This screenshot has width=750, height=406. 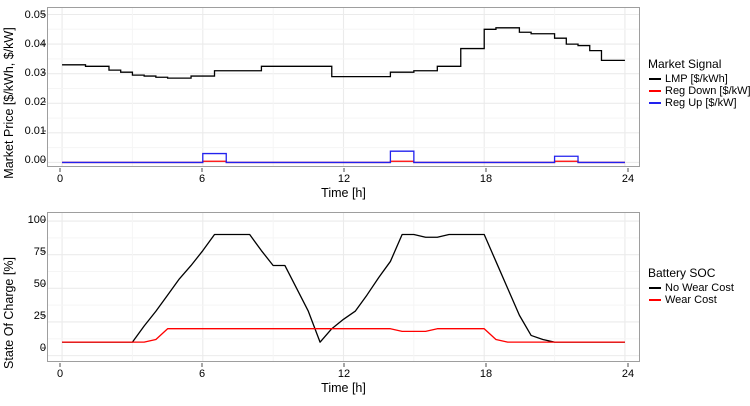 What do you see at coordinates (23, 101) in the screenshot?
I see `market-signal-y-axis: 0.00 0.01 0.02 0.03 0.04 0.05` at bounding box center [23, 101].